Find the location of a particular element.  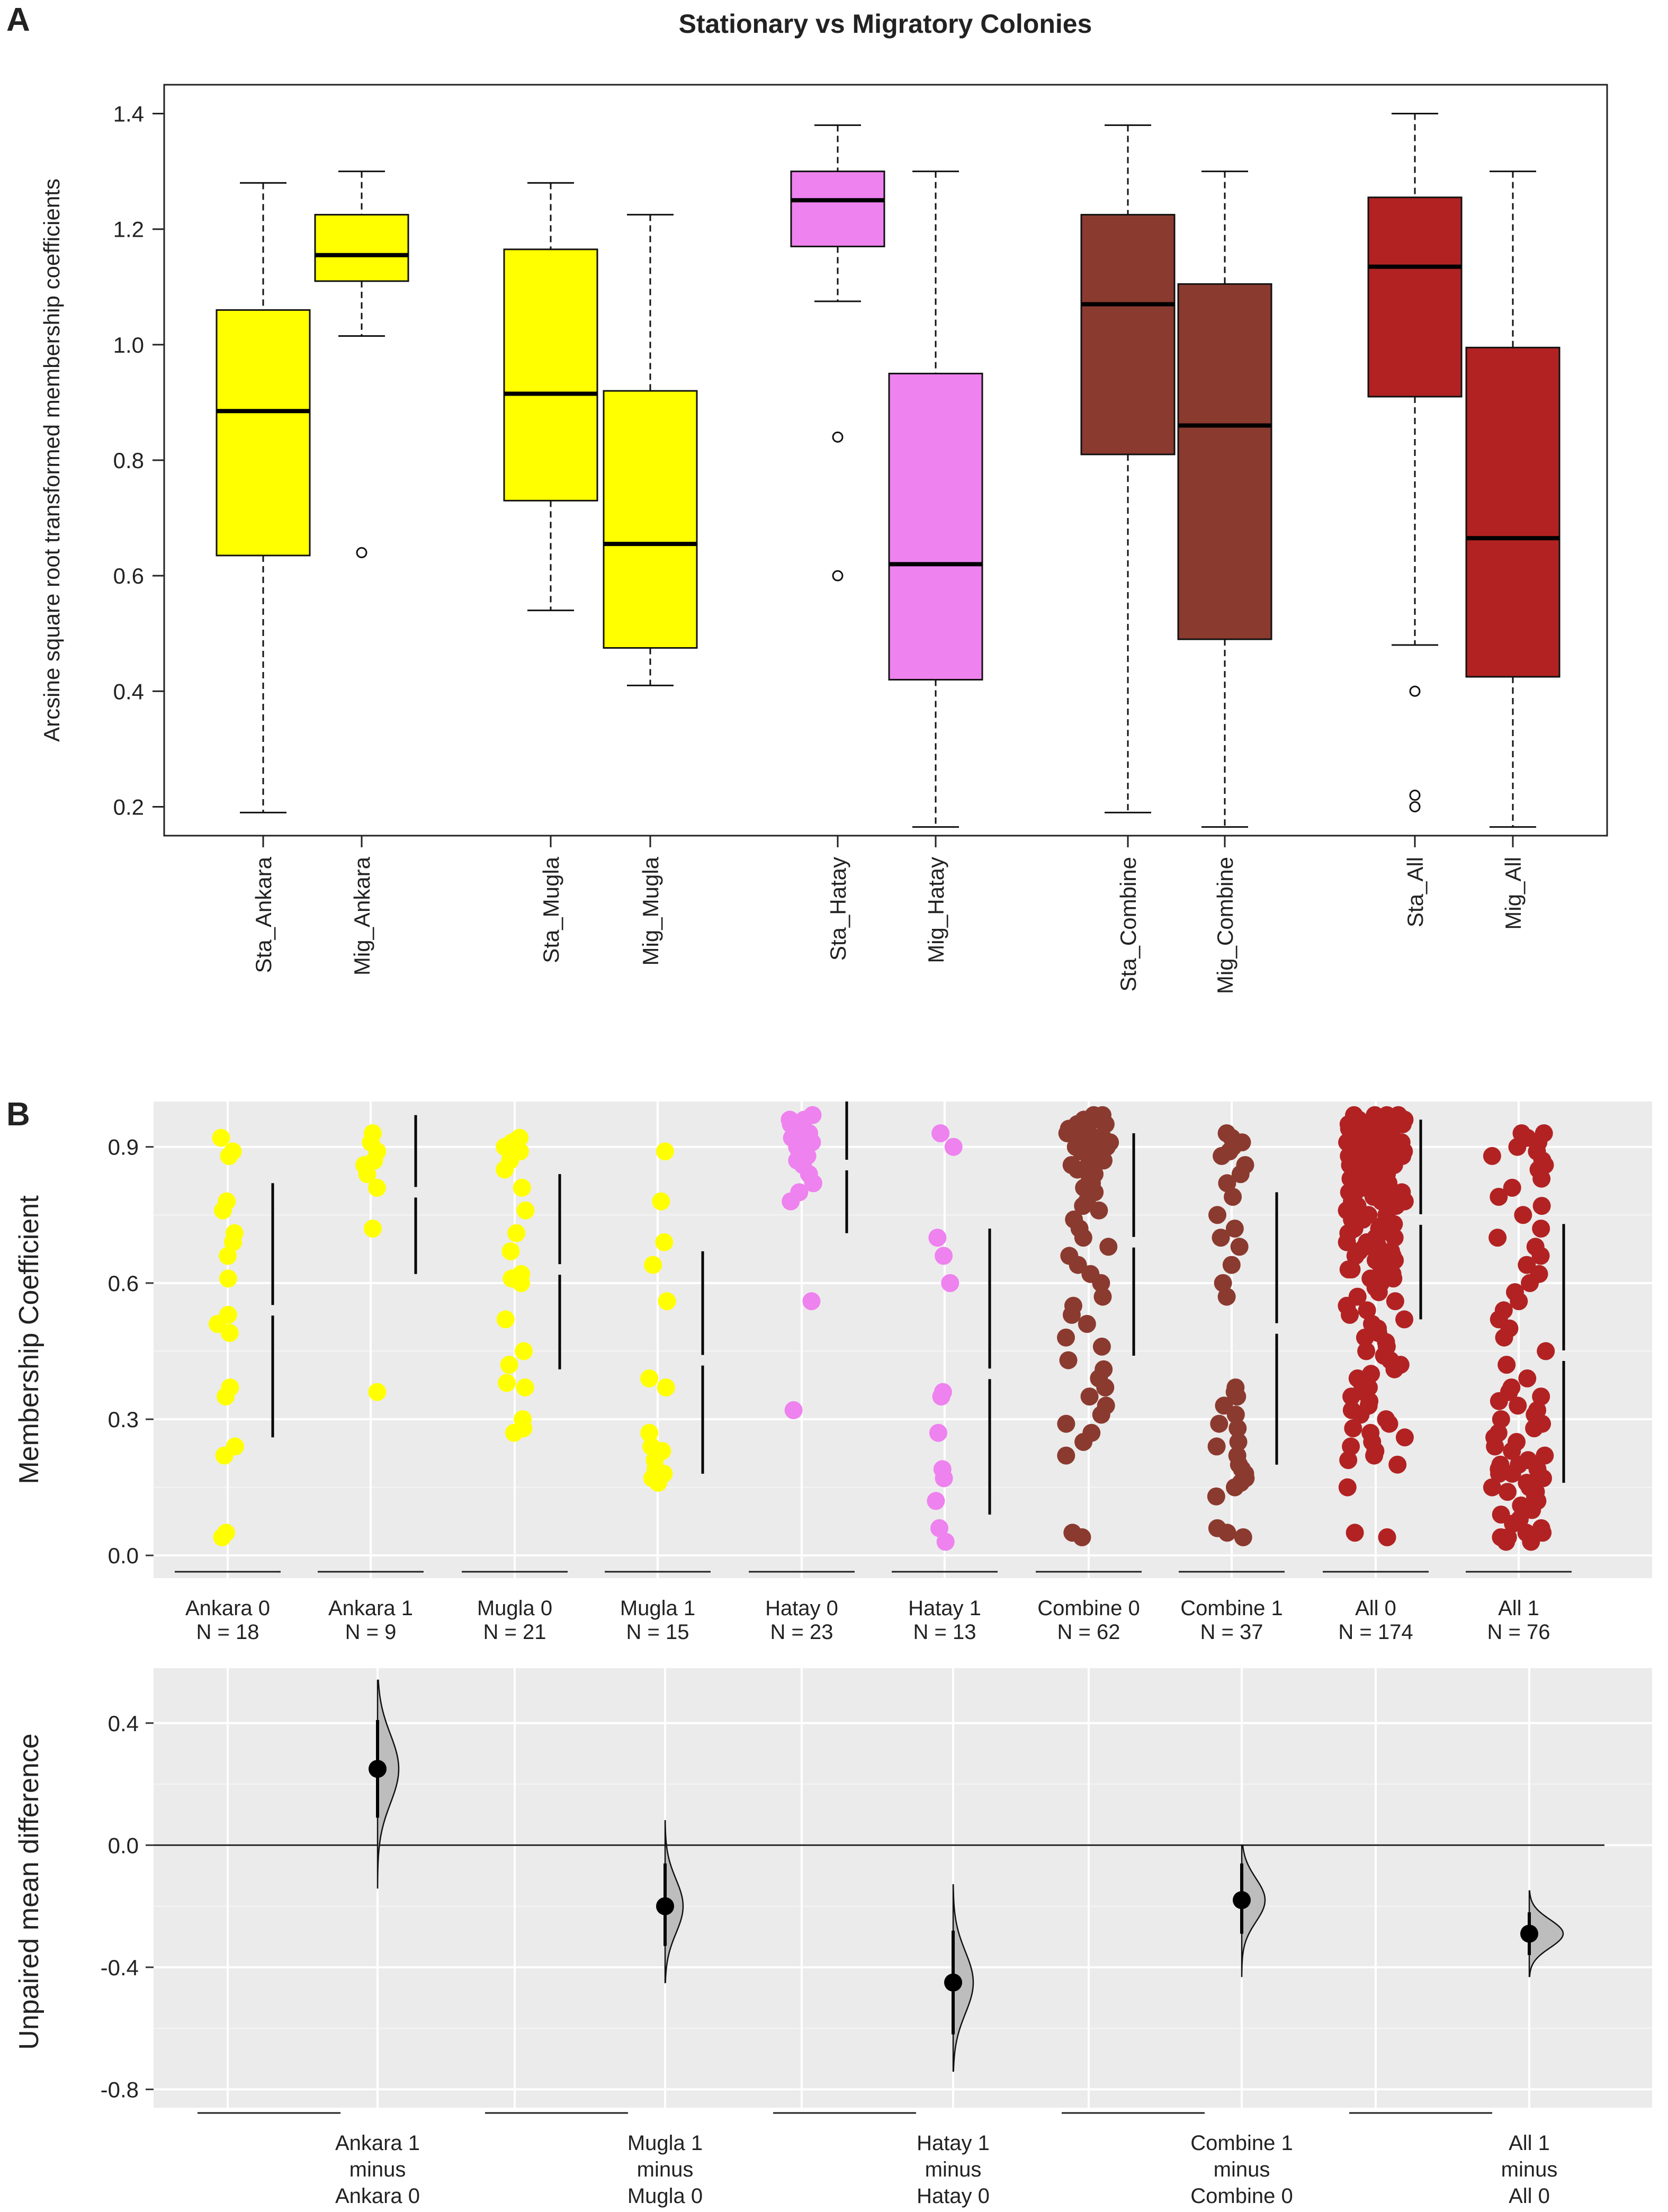

x-tick-label: Sta_Ankara is located at coordinates (263, 915).